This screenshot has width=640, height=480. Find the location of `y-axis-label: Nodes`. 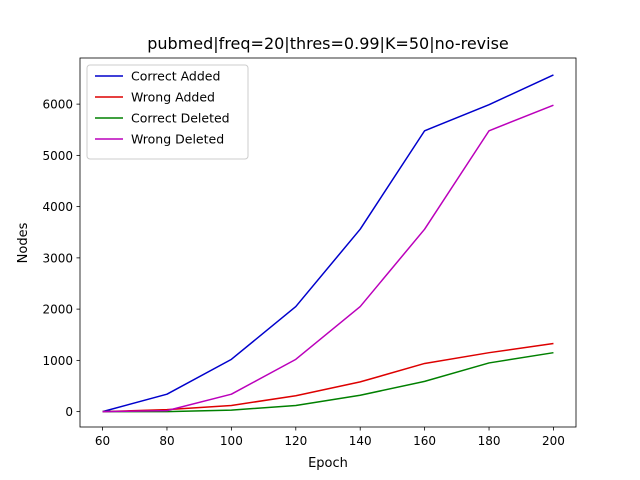

y-axis-label: Nodes is located at coordinates (23, 242).